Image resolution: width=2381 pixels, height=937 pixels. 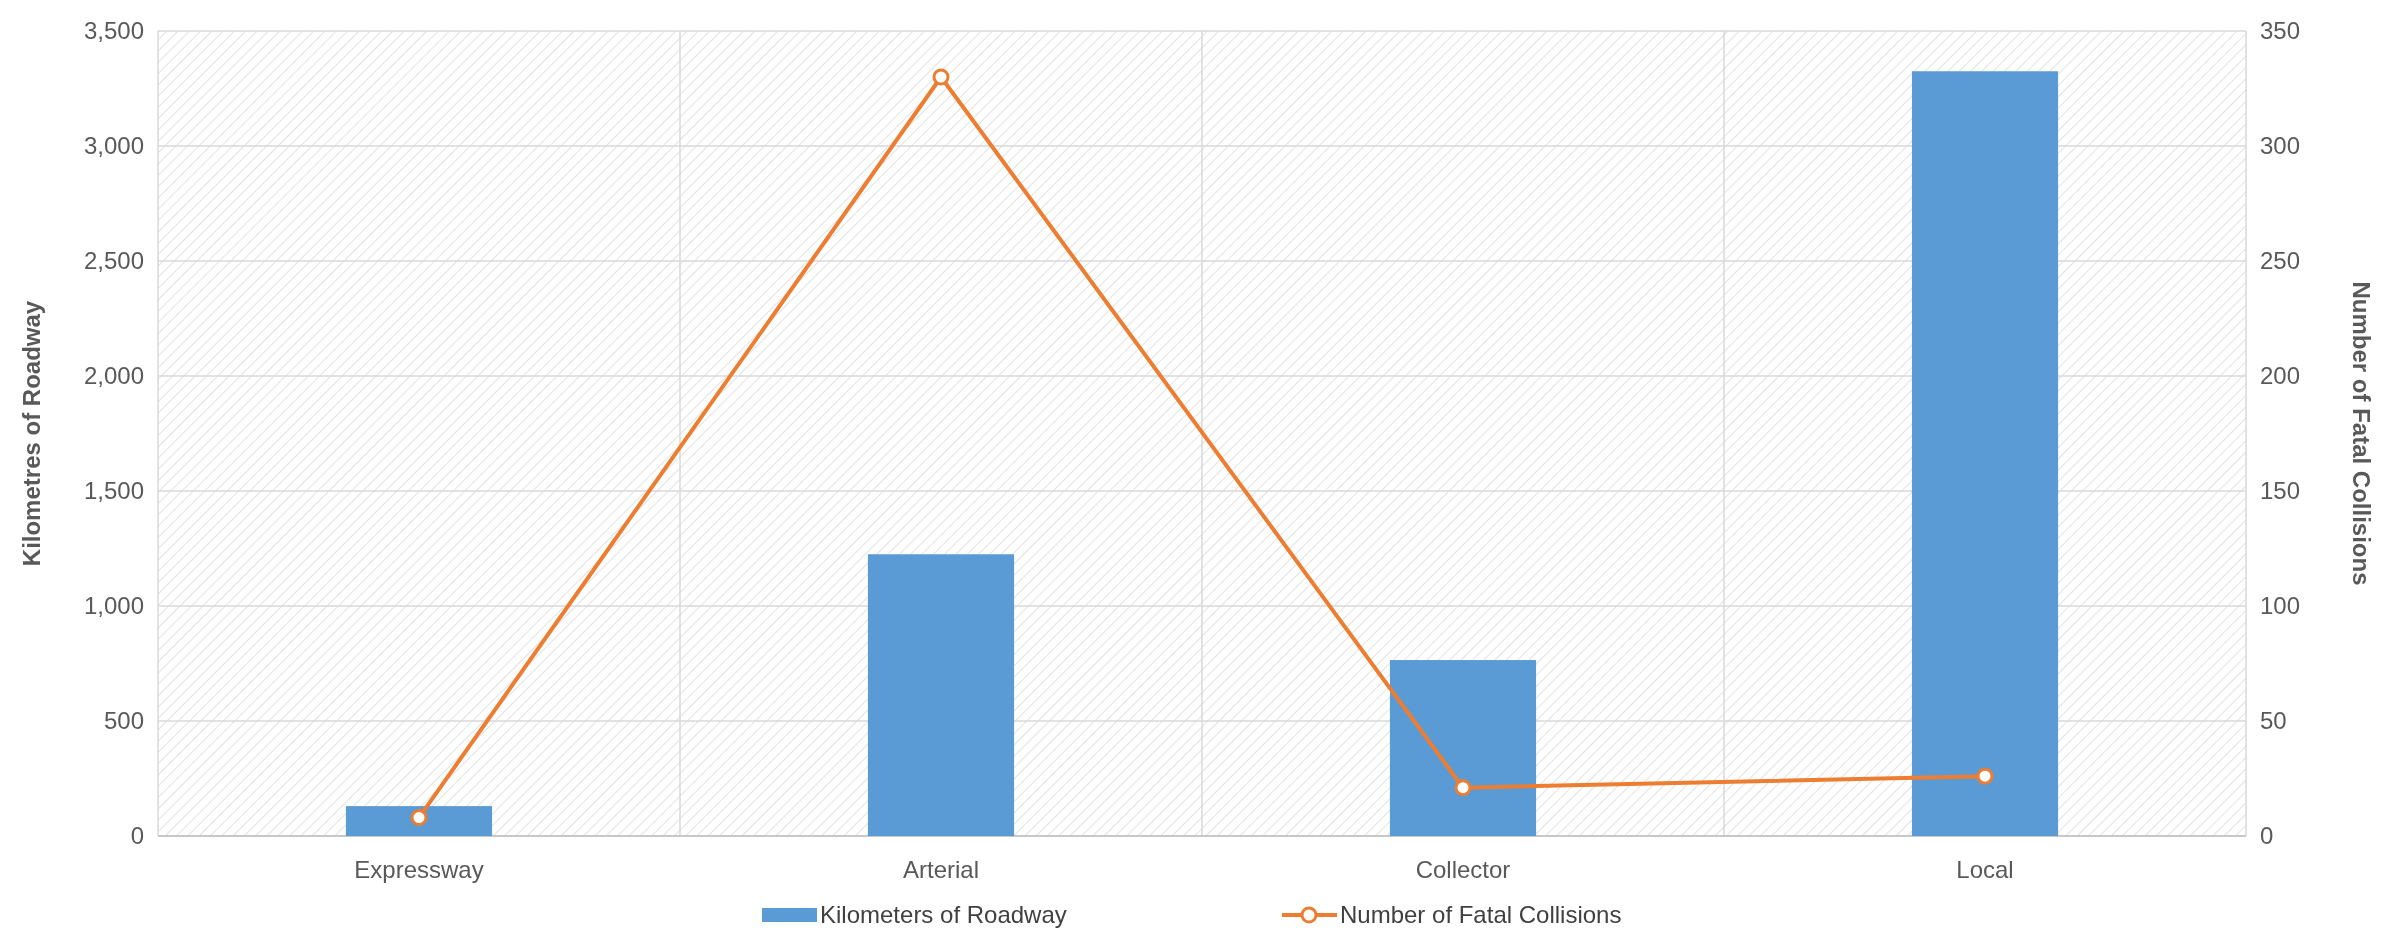 What do you see at coordinates (113, 145) in the screenshot?
I see `y-tick-label: 3,000` at bounding box center [113, 145].